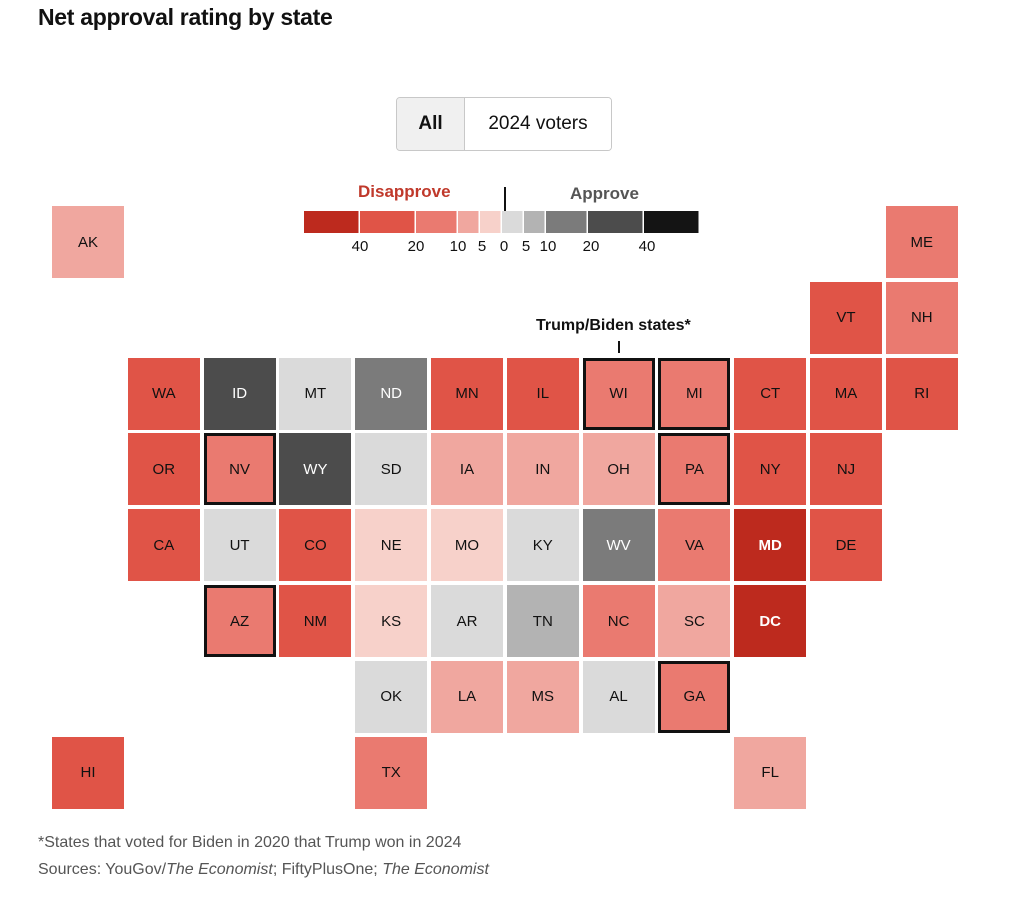 The image size is (1018, 906). I want to click on legend-zero-line, so click(505, 209).